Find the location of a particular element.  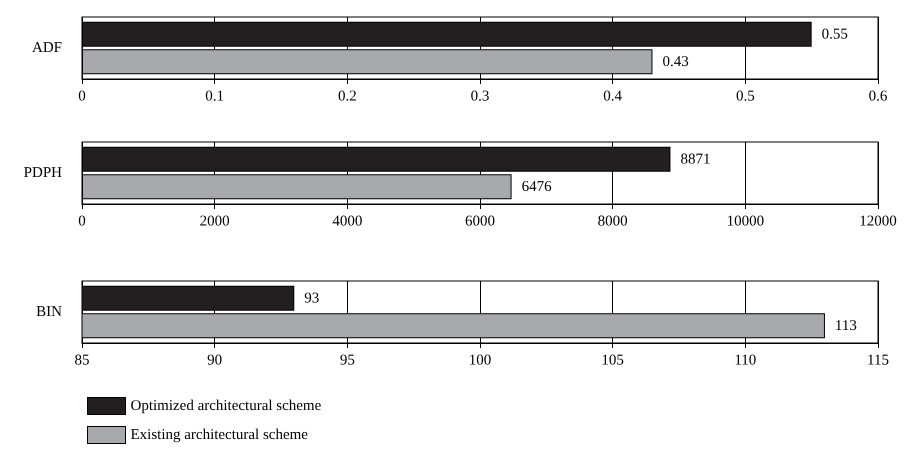

y-tick-label: ADF is located at coordinates (47, 48).